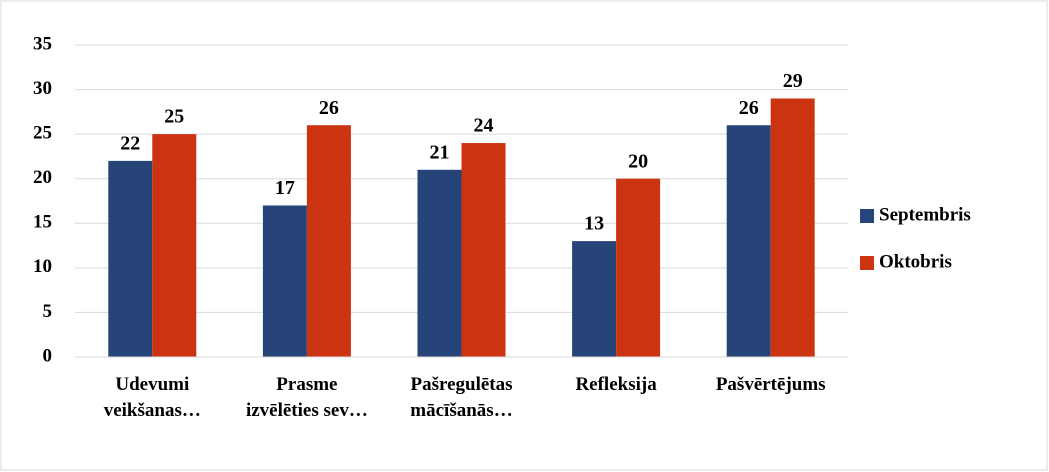  Describe the element at coordinates (42, 133) in the screenshot. I see `y-tick-label: 25` at that location.